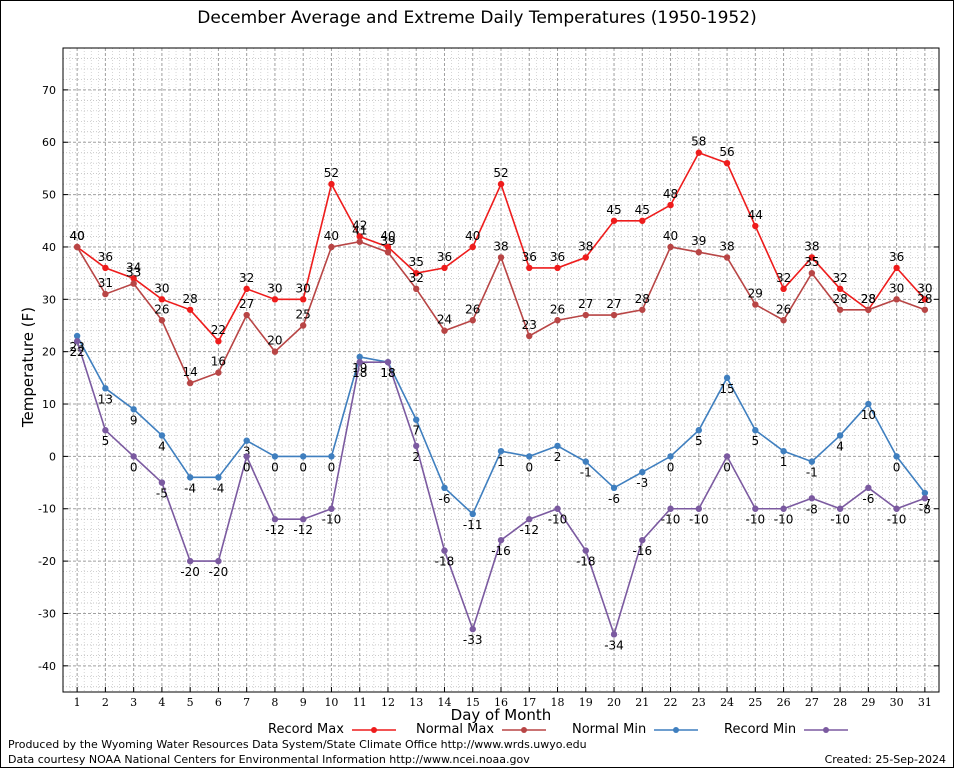  What do you see at coordinates (613, 304) in the screenshot?
I see `data-label-normal-max: 27` at bounding box center [613, 304].